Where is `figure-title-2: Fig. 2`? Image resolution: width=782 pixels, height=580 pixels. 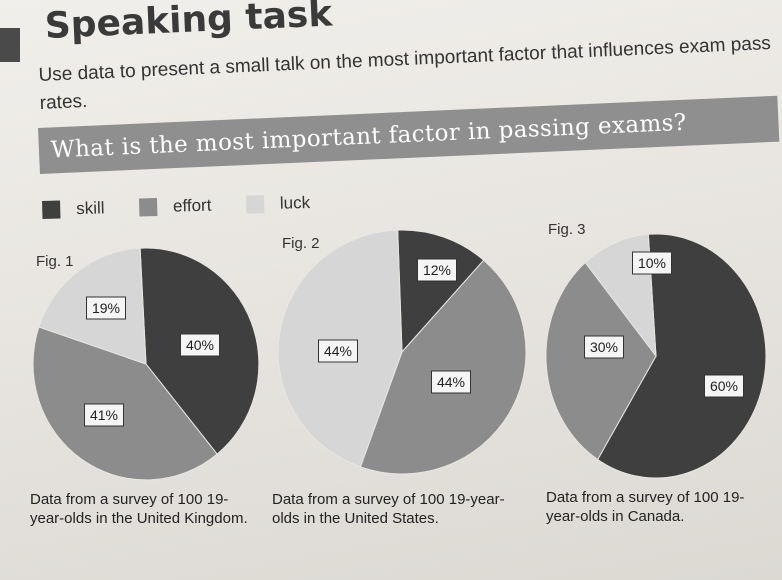
figure-title-2: Fig. 2 is located at coordinates (301, 243).